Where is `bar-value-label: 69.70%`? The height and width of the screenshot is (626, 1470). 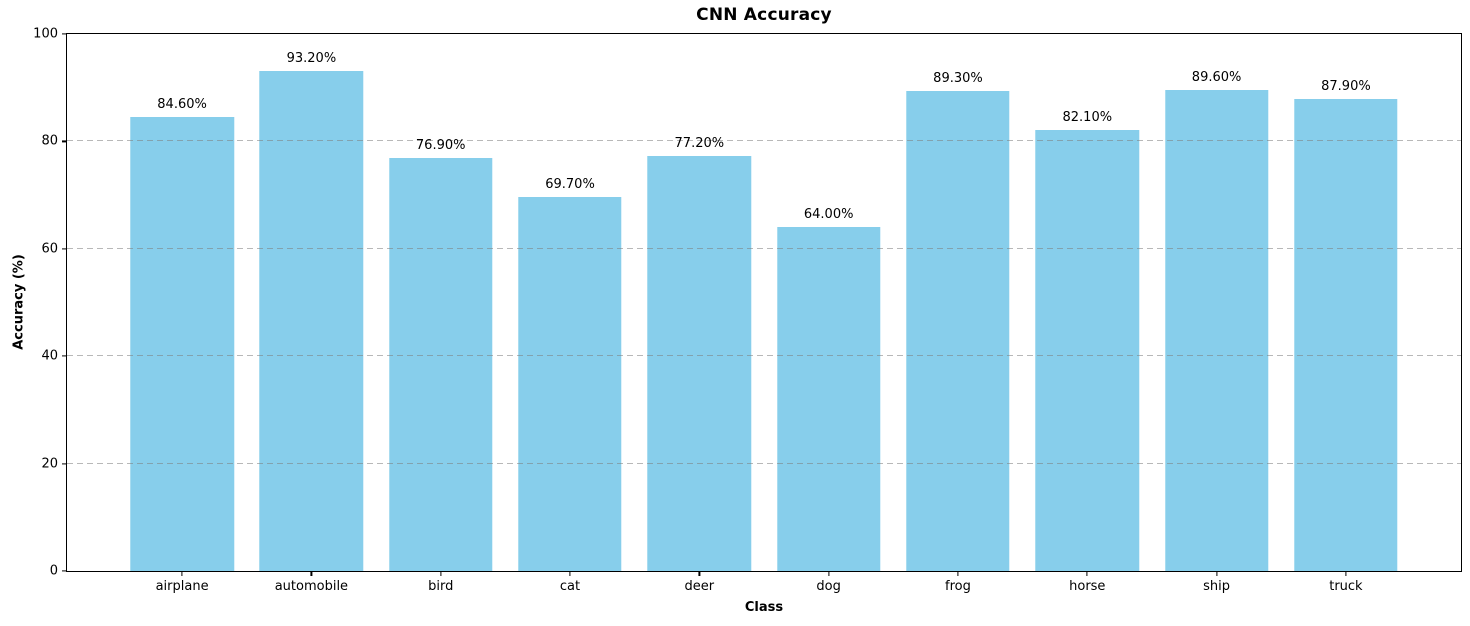
bar-value-label: 69.70% is located at coordinates (570, 184).